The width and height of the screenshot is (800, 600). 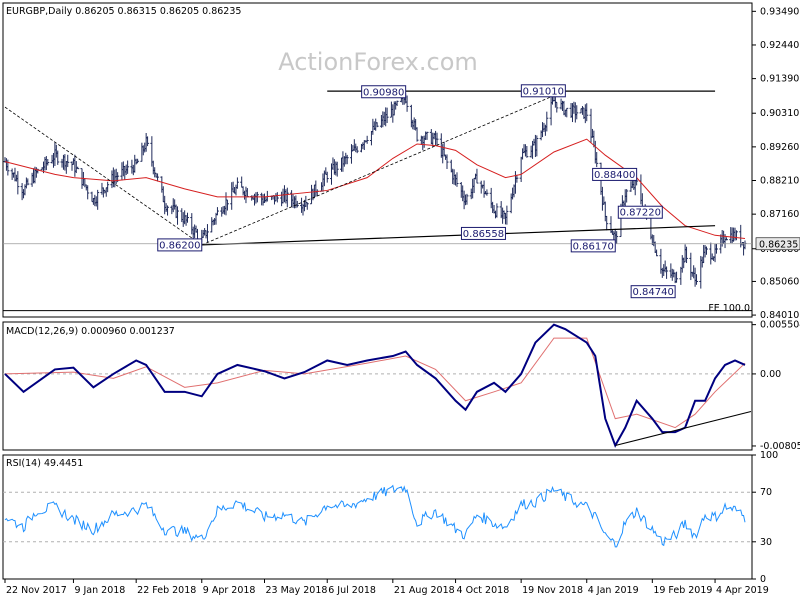 I want to click on price-tick-label: 0.93490, so click(x=779, y=11).